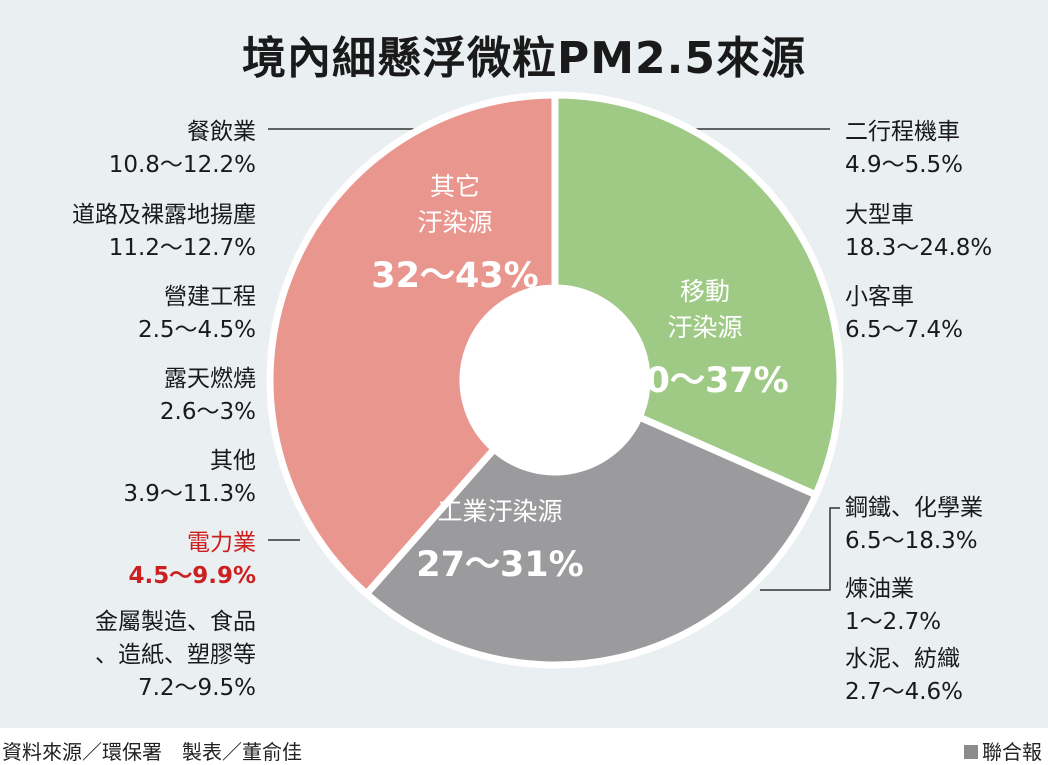 This screenshot has height=765, width=1048. What do you see at coordinates (196, 330) in the screenshot?
I see `label-construction-value: 2.5～4.5%` at bounding box center [196, 330].